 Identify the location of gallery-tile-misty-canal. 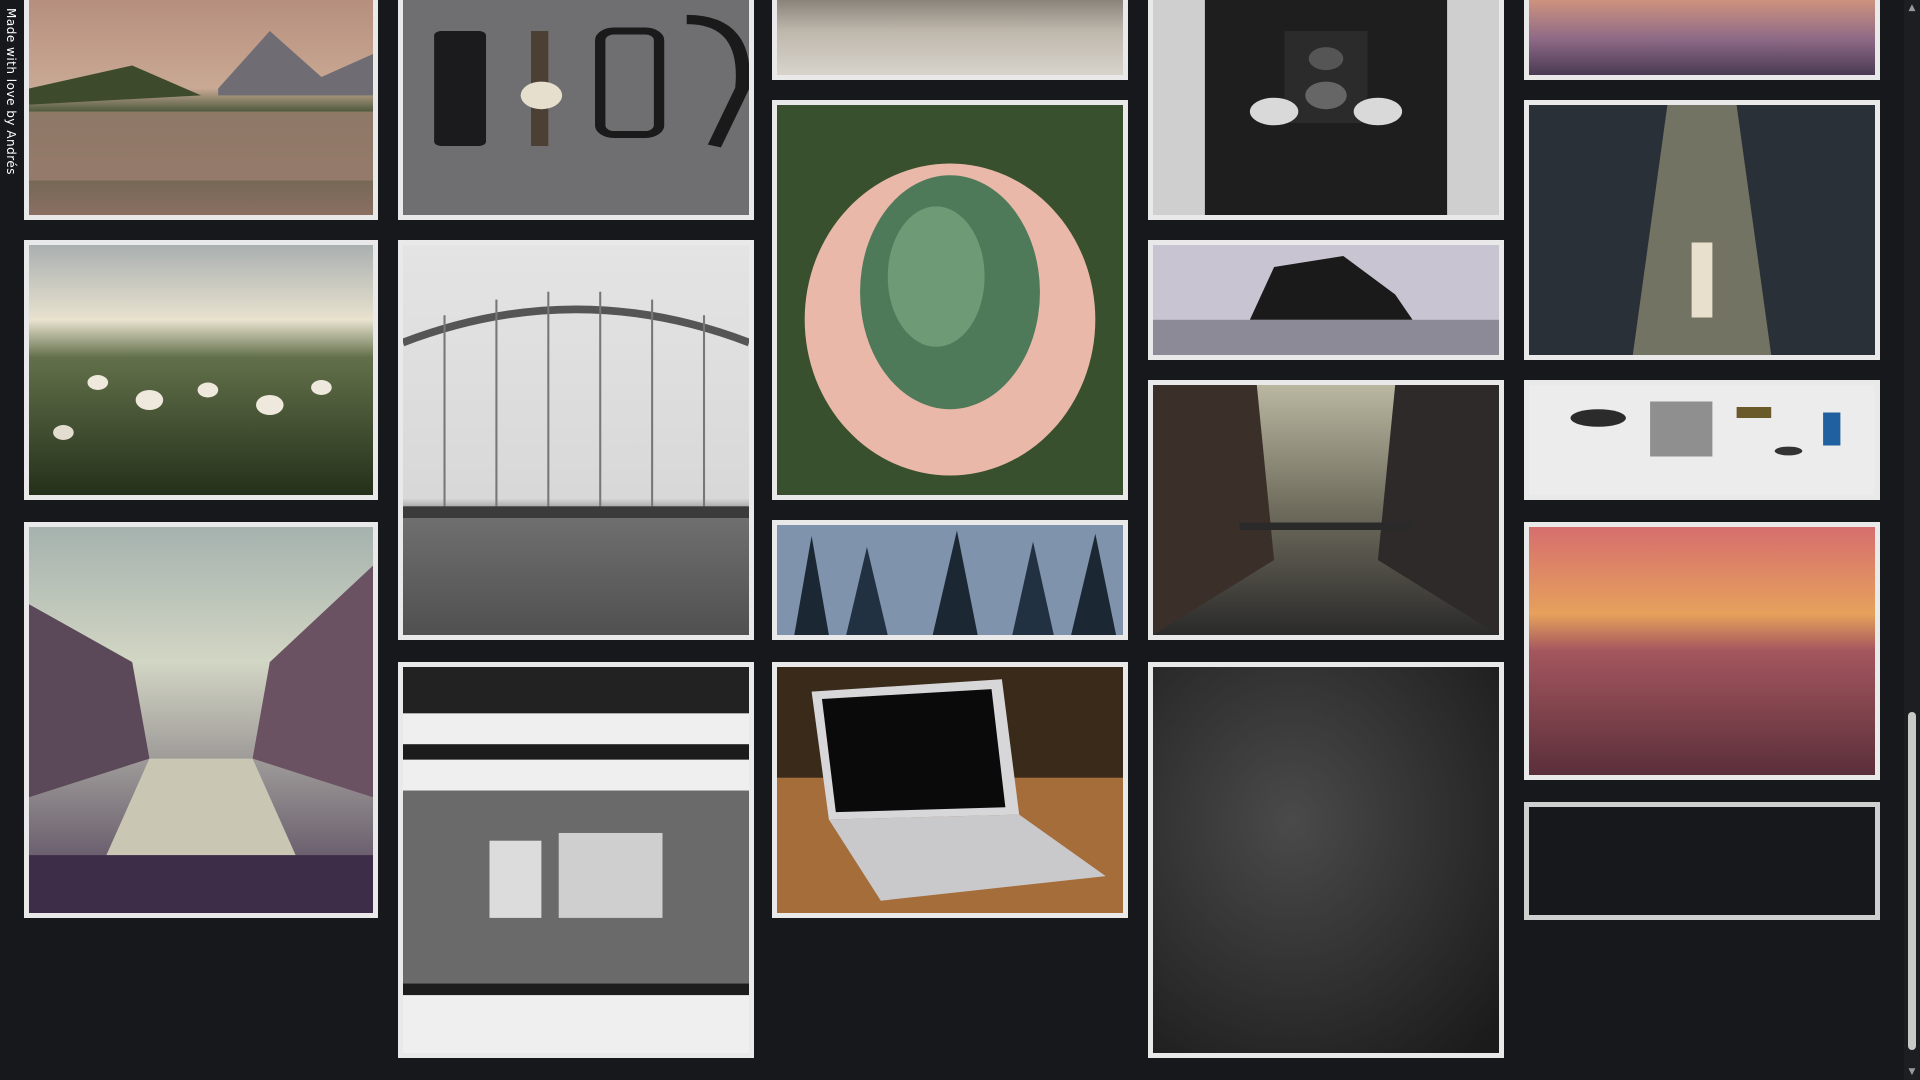
(1326, 510).